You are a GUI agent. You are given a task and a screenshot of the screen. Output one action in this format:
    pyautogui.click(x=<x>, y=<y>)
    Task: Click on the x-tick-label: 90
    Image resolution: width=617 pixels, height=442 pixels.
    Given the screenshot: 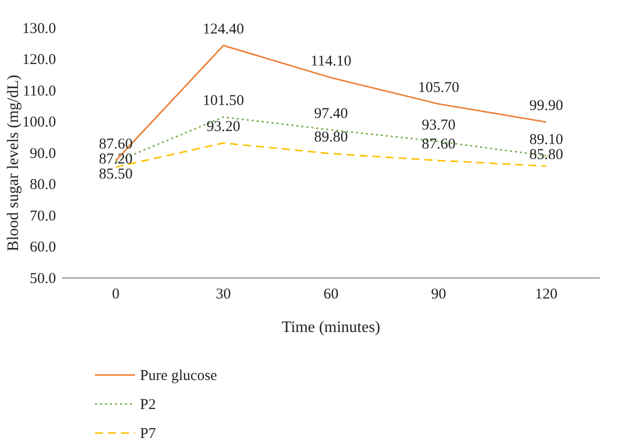 What is the action you would take?
    pyautogui.click(x=438, y=294)
    